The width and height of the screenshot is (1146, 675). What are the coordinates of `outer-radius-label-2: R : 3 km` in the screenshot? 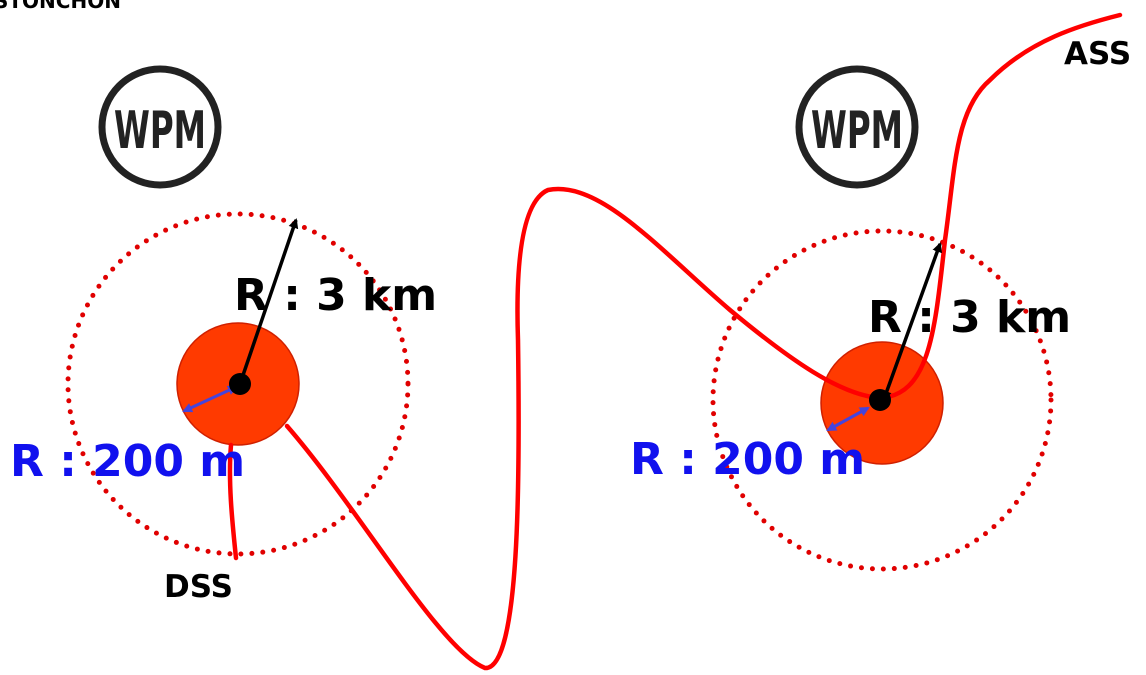 It's located at (969, 317).